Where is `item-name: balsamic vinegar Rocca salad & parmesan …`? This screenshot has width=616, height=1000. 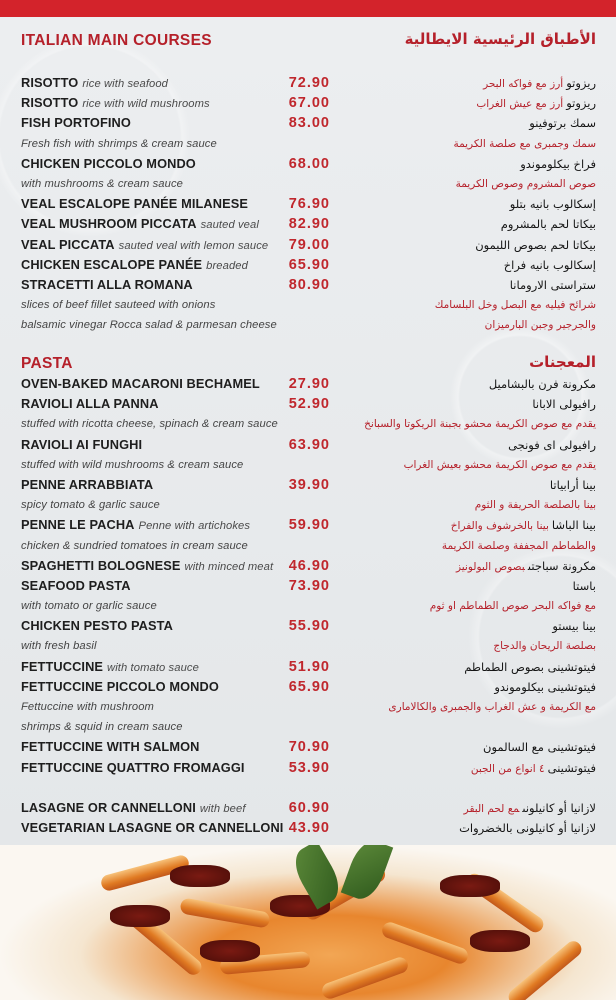 item-name: balsamic vinegar Rocca salad & parmesan … is located at coordinates (149, 325).